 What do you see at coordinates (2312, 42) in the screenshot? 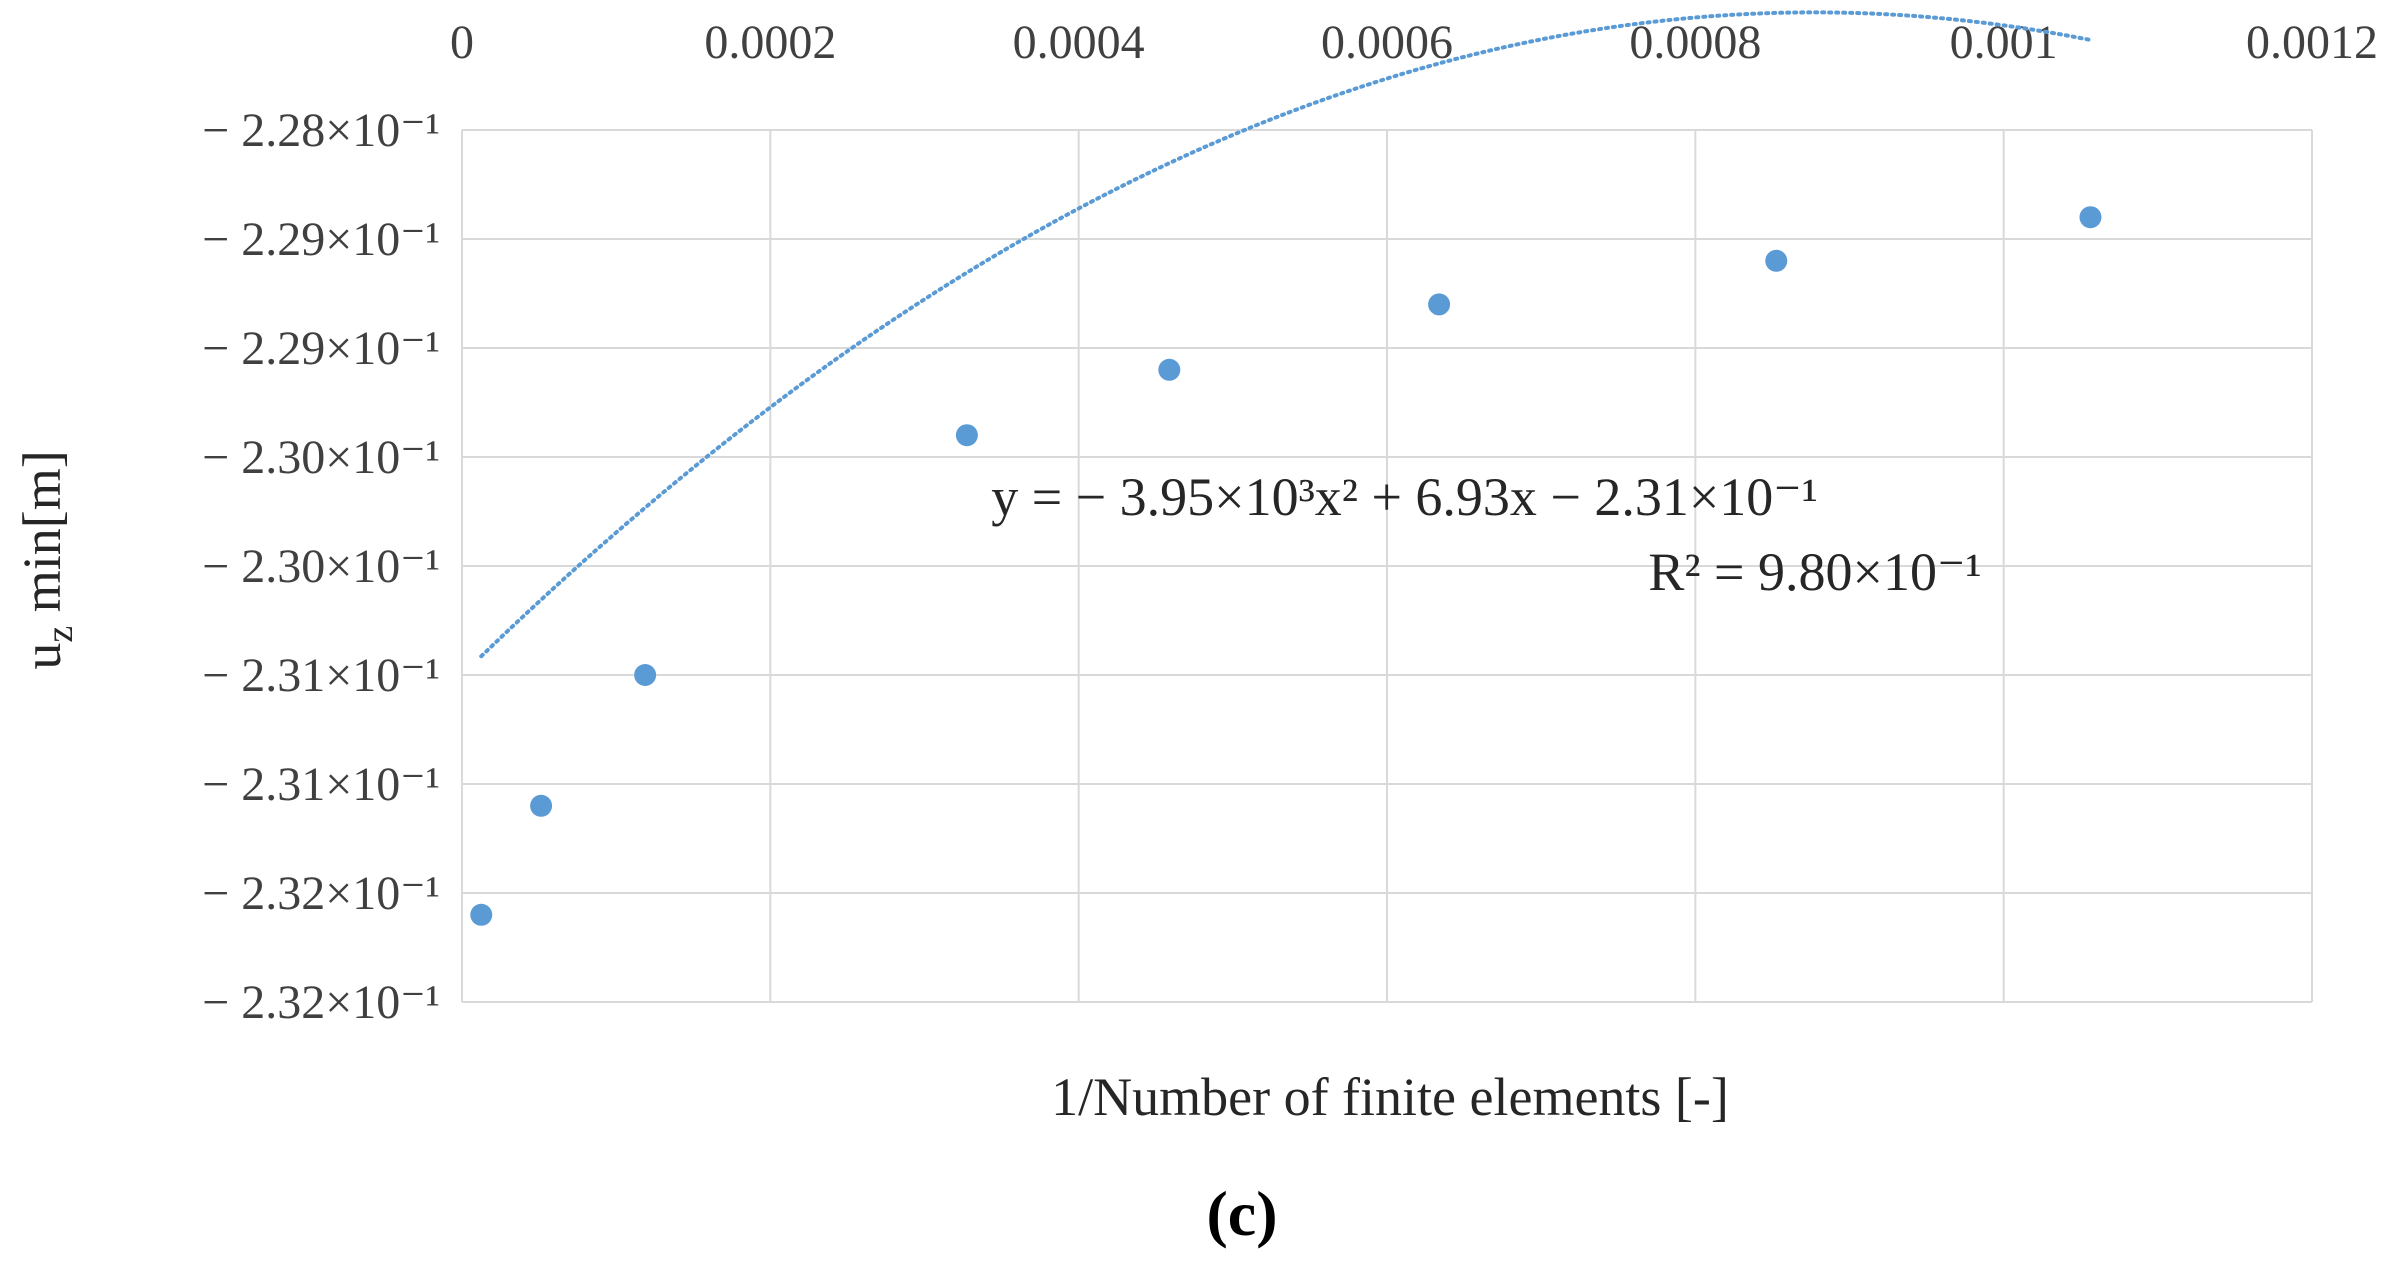
I see `x-tick-label: 0.0012` at bounding box center [2312, 42].